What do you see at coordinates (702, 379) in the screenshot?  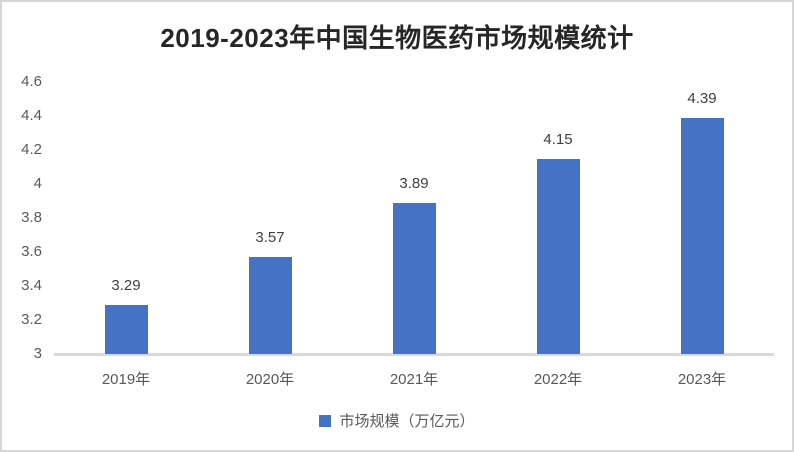 I see `x-axis-category-label: 2023年` at bounding box center [702, 379].